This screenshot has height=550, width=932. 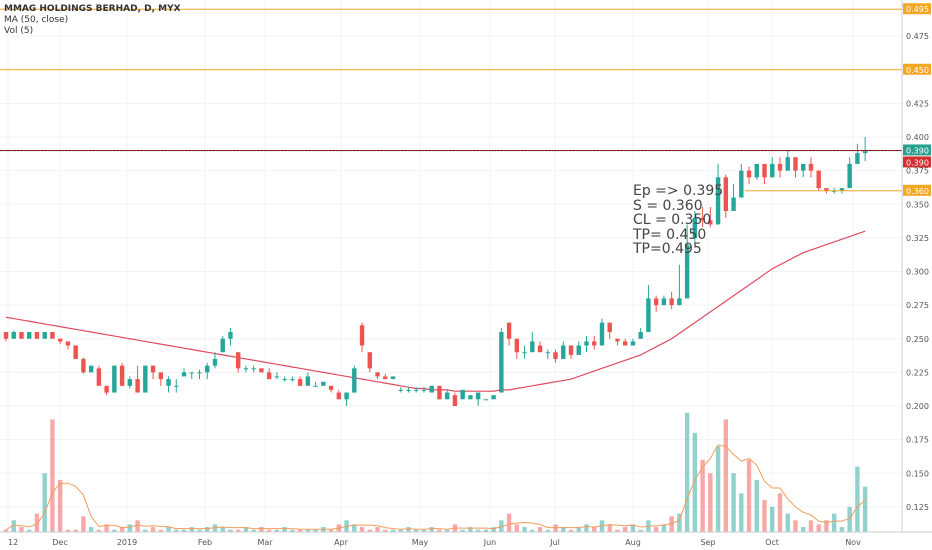 What do you see at coordinates (667, 249) in the screenshot?
I see `annotation-tp2: TP=0.495` at bounding box center [667, 249].